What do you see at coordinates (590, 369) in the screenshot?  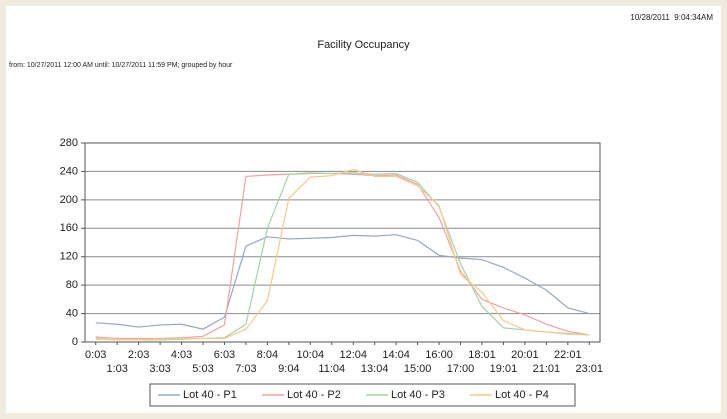 I see `x-tick-label: 23:01` at bounding box center [590, 369].